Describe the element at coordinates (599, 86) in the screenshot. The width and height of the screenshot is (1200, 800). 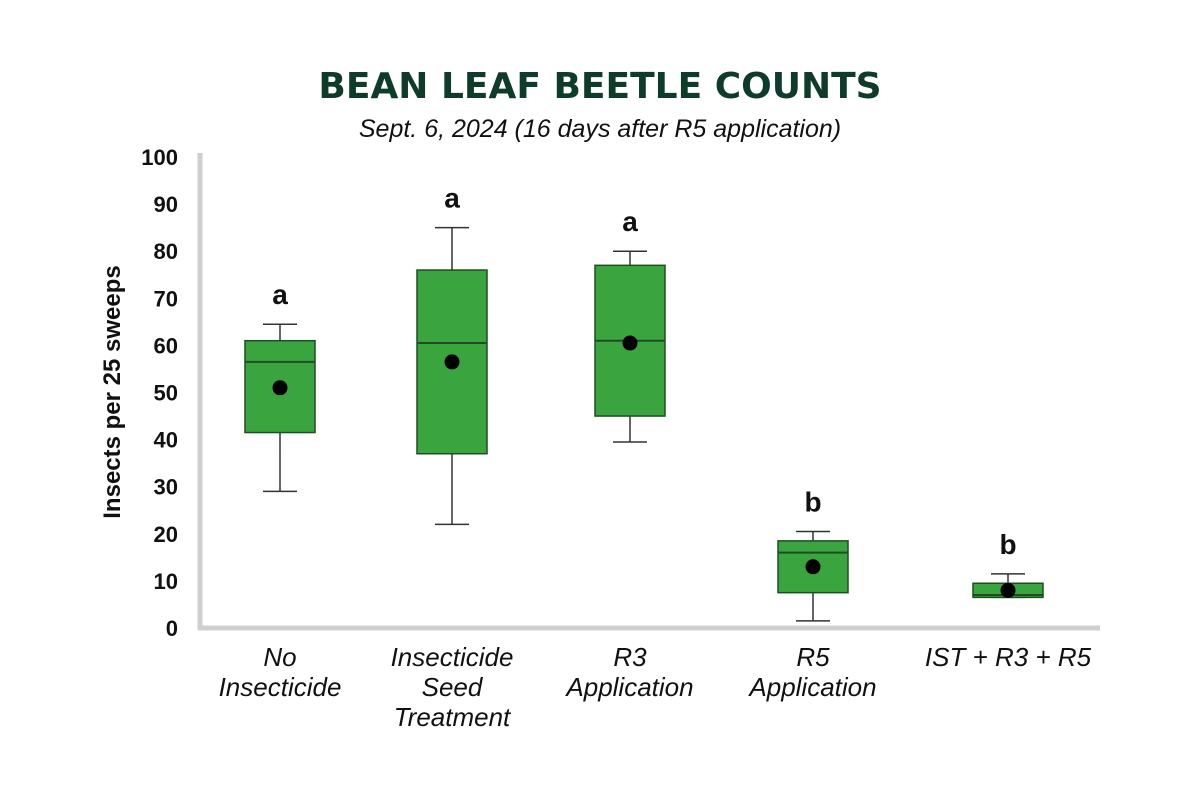
I see `chart-title: BEAN LEAF BEETLE COUNTS` at that location.